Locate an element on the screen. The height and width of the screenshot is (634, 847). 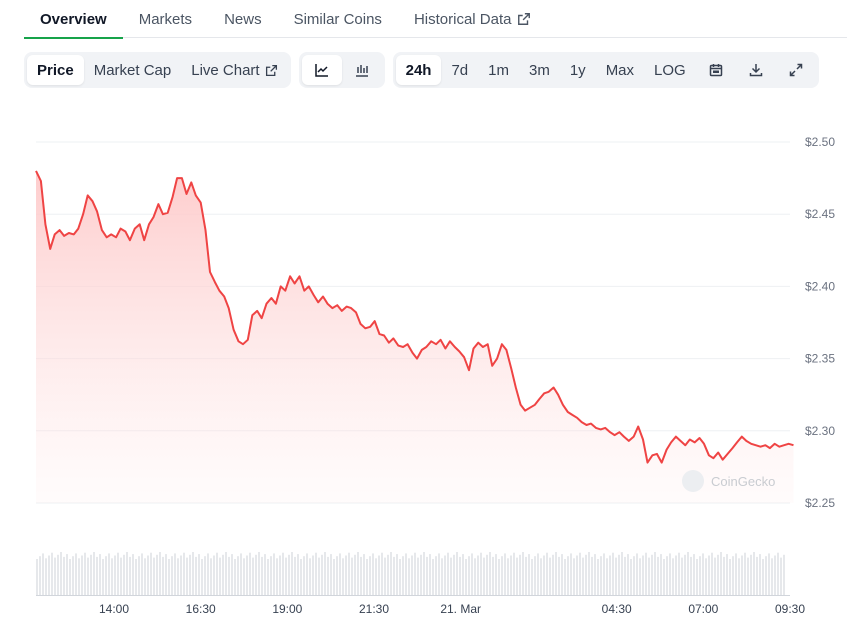
log-scale-button: LOG is located at coordinates (670, 70).